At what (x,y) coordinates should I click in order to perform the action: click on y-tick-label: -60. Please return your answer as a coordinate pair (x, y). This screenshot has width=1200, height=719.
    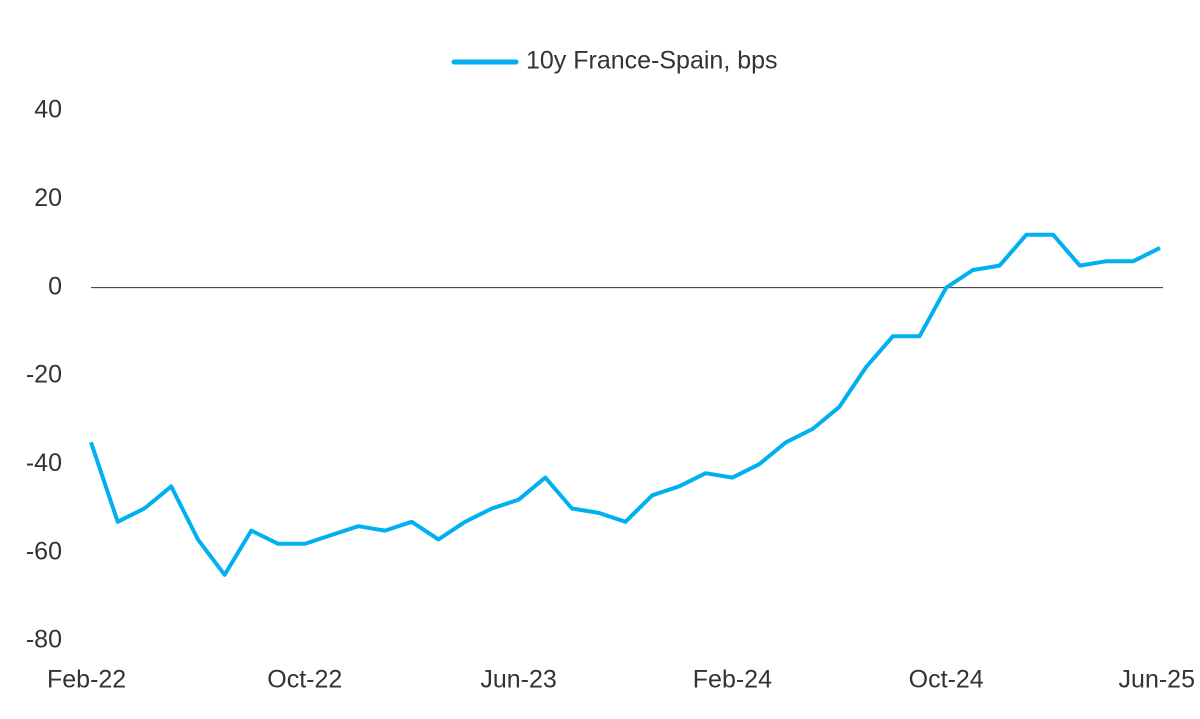
    Looking at the image, I should click on (44, 551).